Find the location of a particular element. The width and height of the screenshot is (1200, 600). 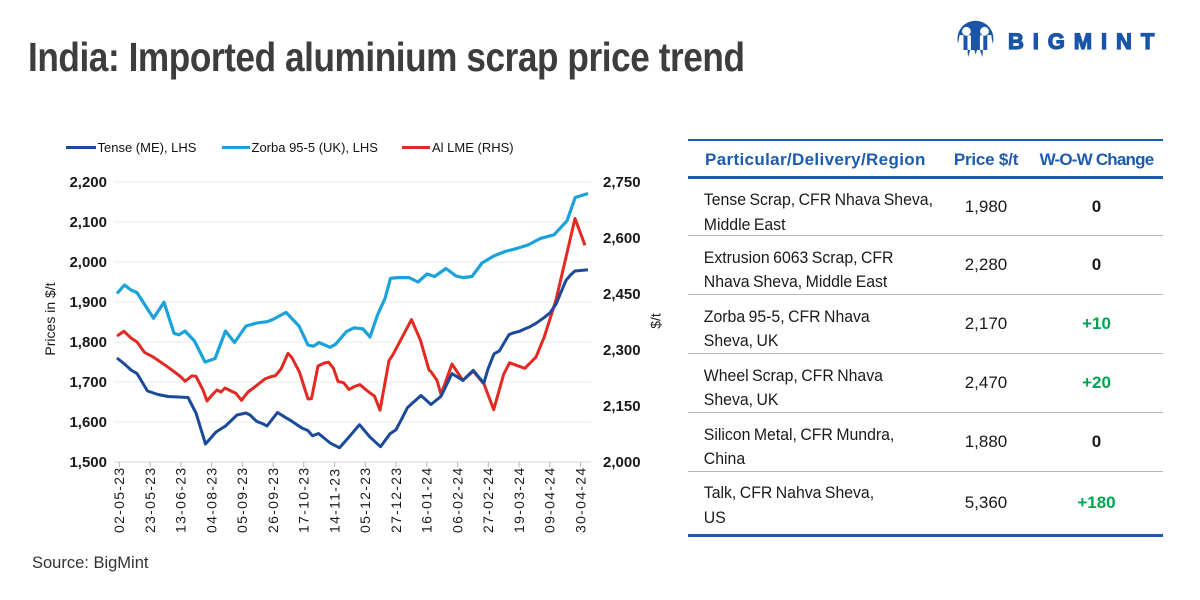

svg-text: 26-09-23 is located at coordinates (273, 500).